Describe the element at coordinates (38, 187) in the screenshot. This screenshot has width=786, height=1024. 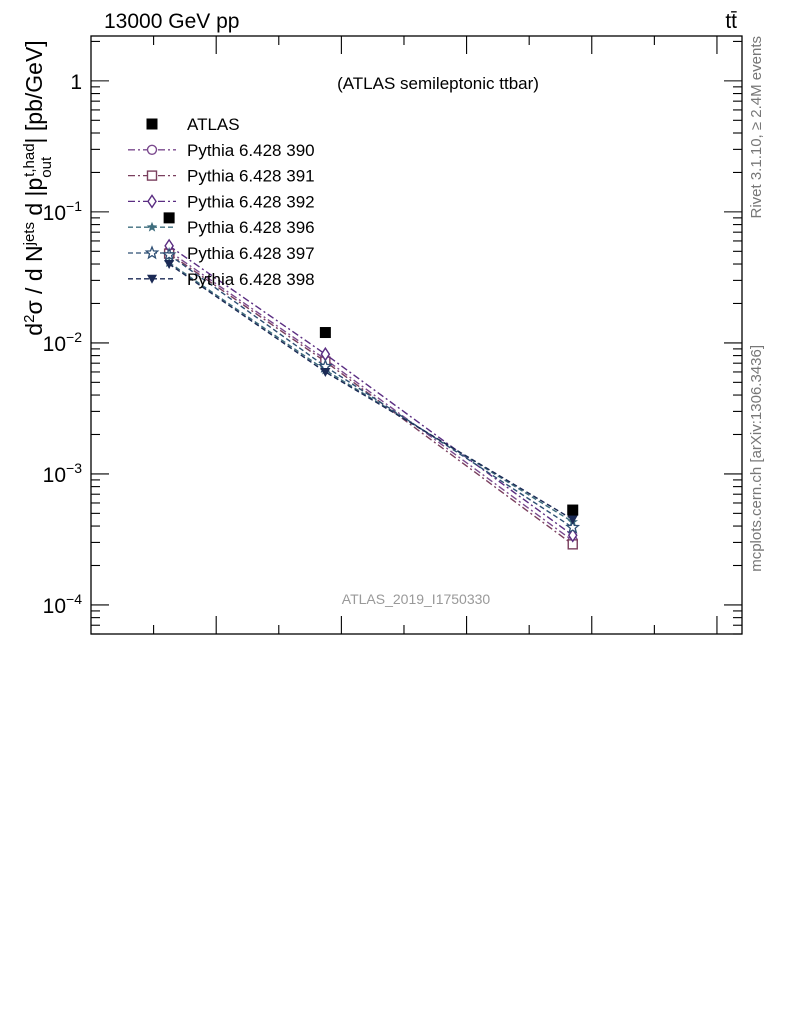
I see `y-axis-label: d2σ / d Njets d |poutt,had| [pb/GeV]` at that location.